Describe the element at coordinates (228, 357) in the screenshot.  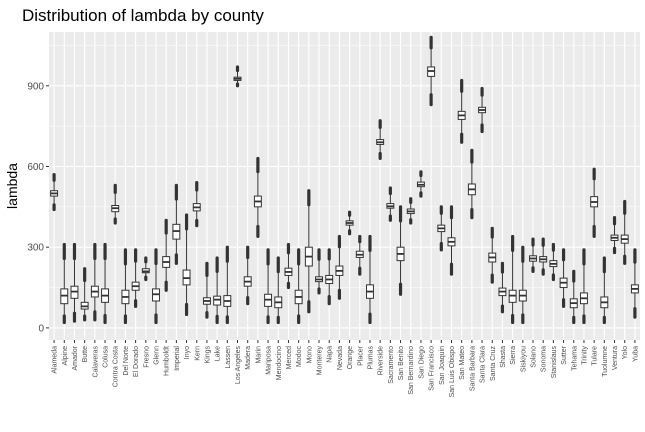
I see `x-tick-label: Lassen` at that location.